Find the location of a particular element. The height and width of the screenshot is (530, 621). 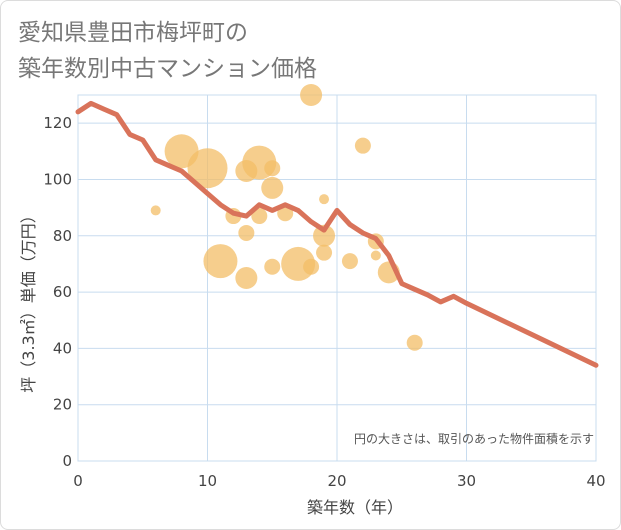

y-axis-label: 坪（3.3㎡）単価（万円） is located at coordinates (28, 299).